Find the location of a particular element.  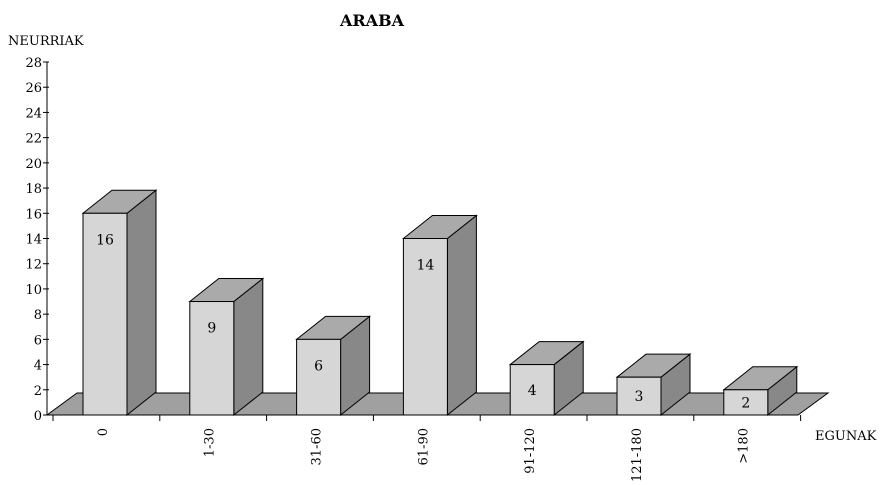

x-tick-label: 1-30 is located at coordinates (210, 442).